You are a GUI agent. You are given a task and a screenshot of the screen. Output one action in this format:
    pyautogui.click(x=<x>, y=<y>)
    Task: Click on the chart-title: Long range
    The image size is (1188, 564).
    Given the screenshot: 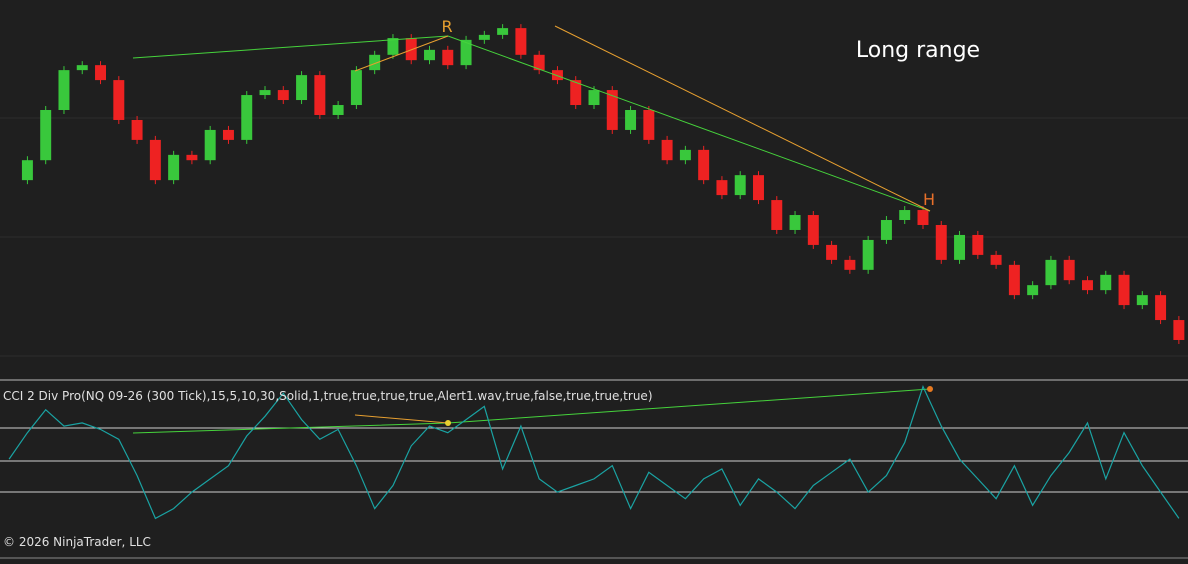 What is the action you would take?
    pyautogui.click(x=918, y=50)
    